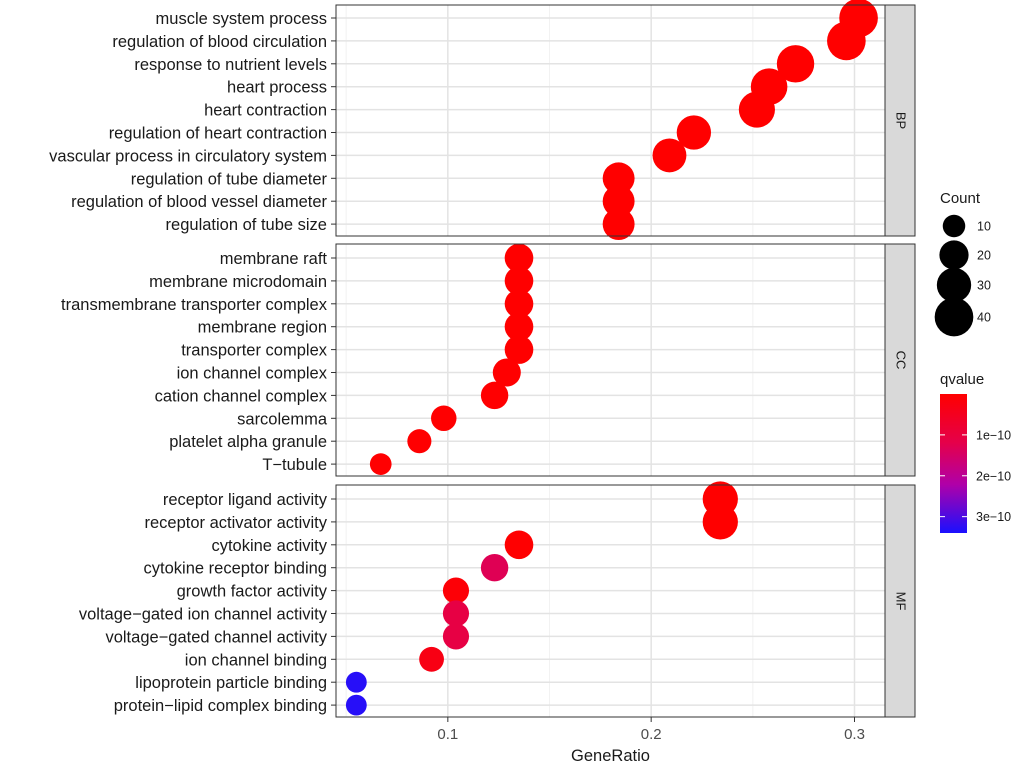  I want to click on term-label: platelet alpha granule, so click(248, 442).